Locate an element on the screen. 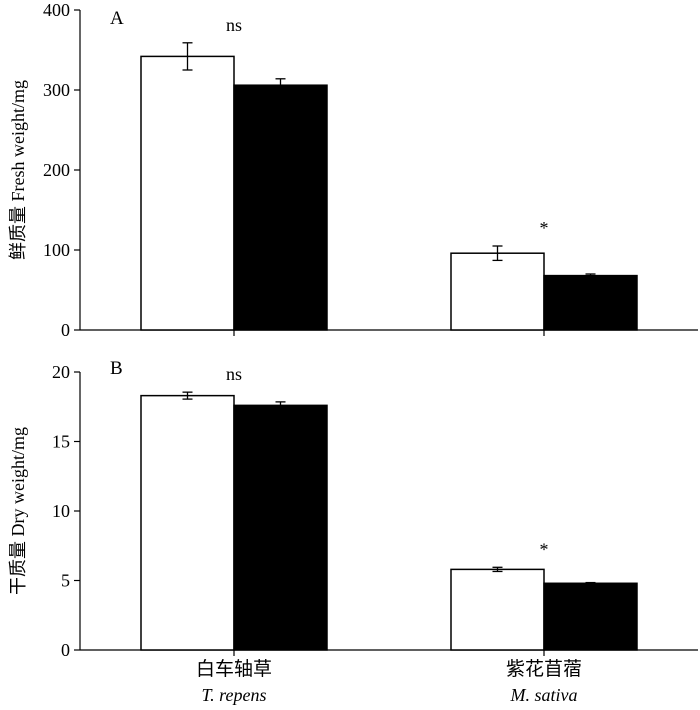  panel-b-y-tick-label: 5 is located at coordinates (65, 581).